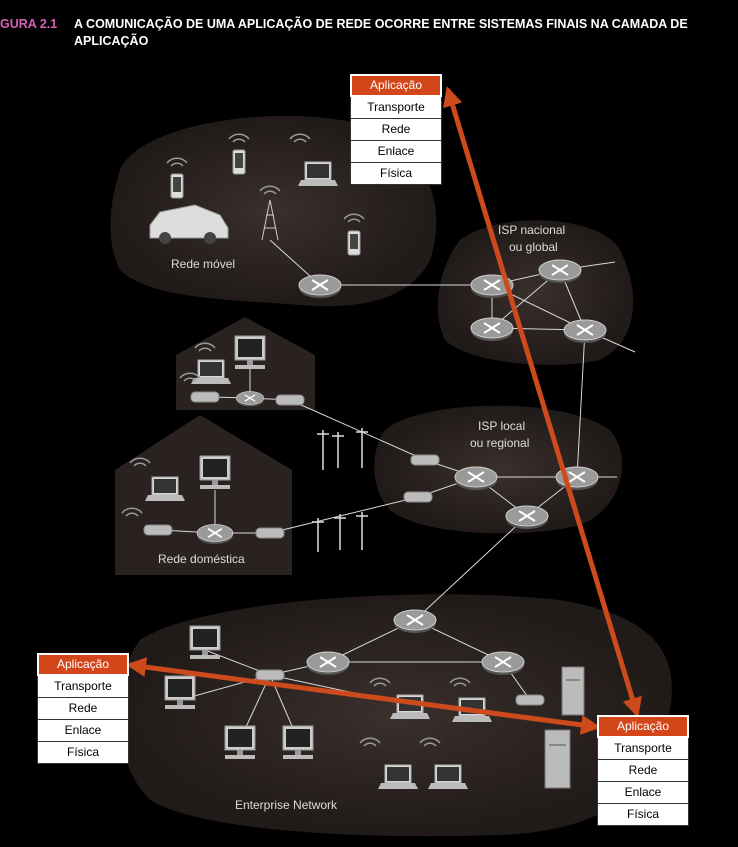 This screenshot has height=847, width=738. What do you see at coordinates (340, 490) in the screenshot?
I see `utility-poles` at bounding box center [340, 490].